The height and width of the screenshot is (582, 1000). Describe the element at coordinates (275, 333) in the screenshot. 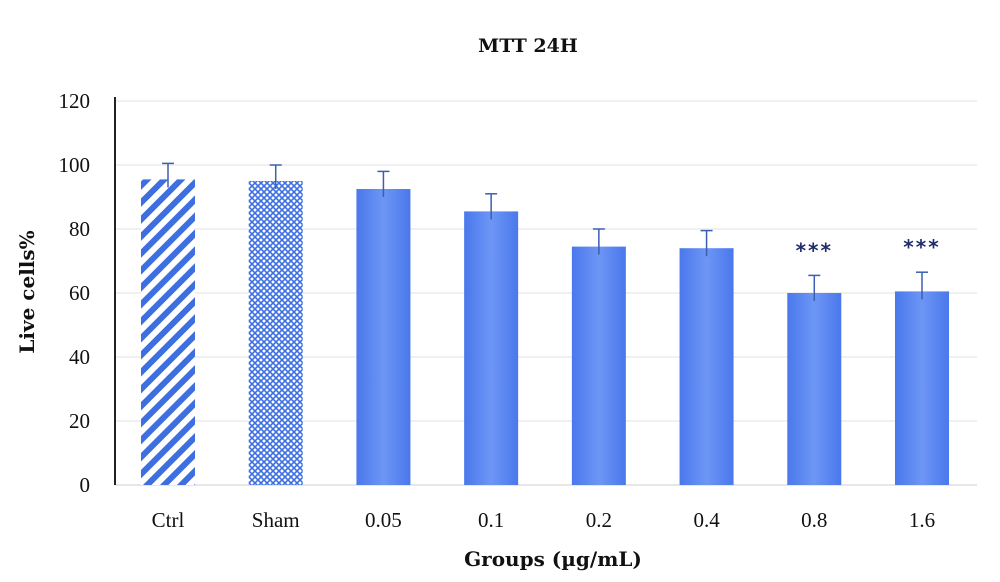

I see `bar-Sham` at that location.